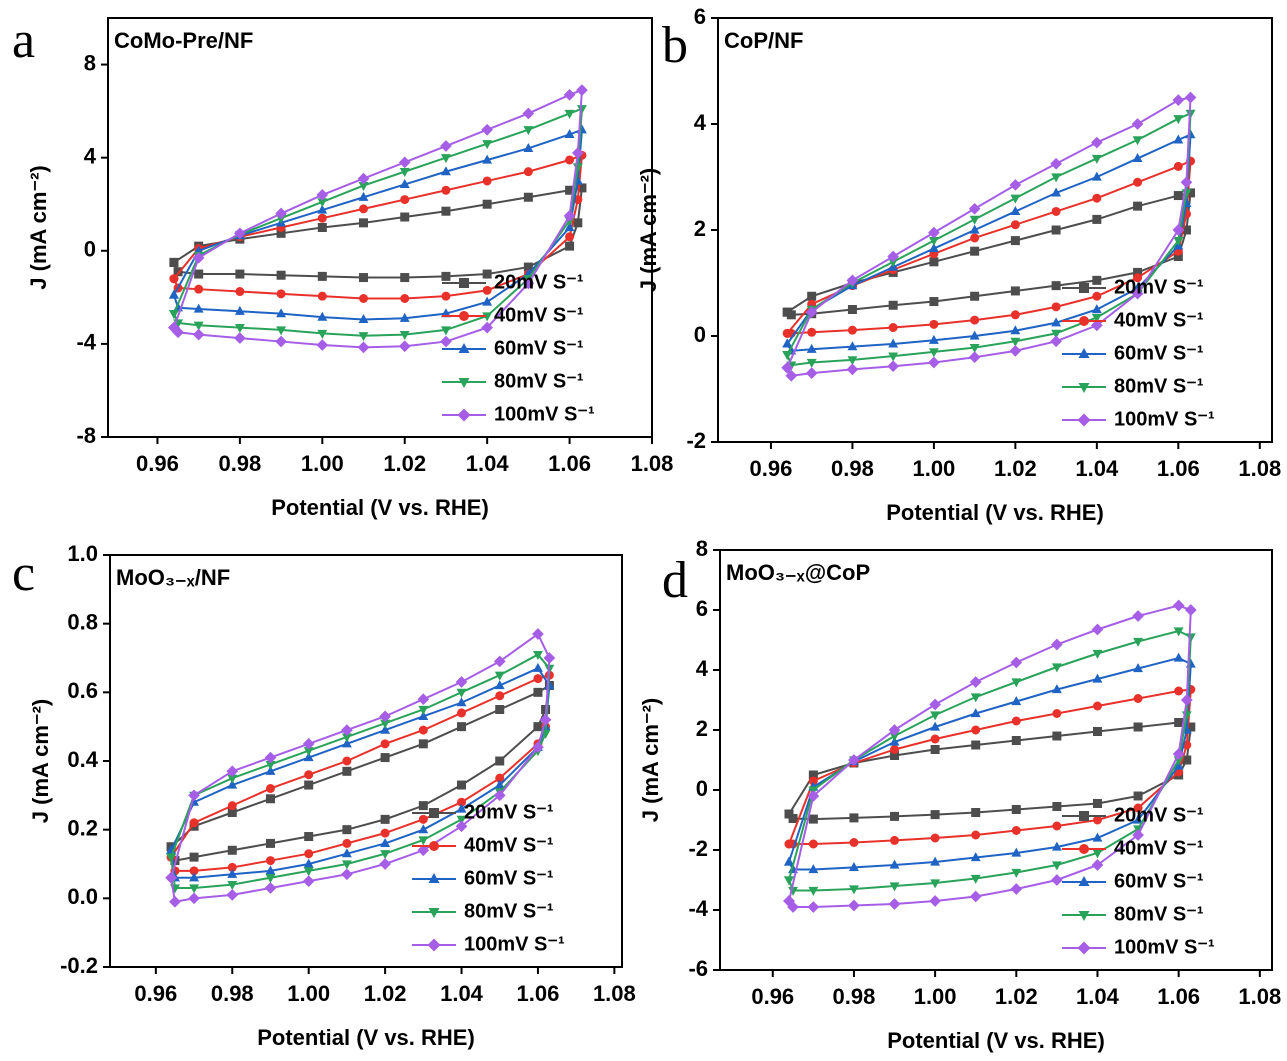 Image resolution: width=1287 pixels, height=1061 pixels. I want to click on panel-label: b, so click(675, 45).